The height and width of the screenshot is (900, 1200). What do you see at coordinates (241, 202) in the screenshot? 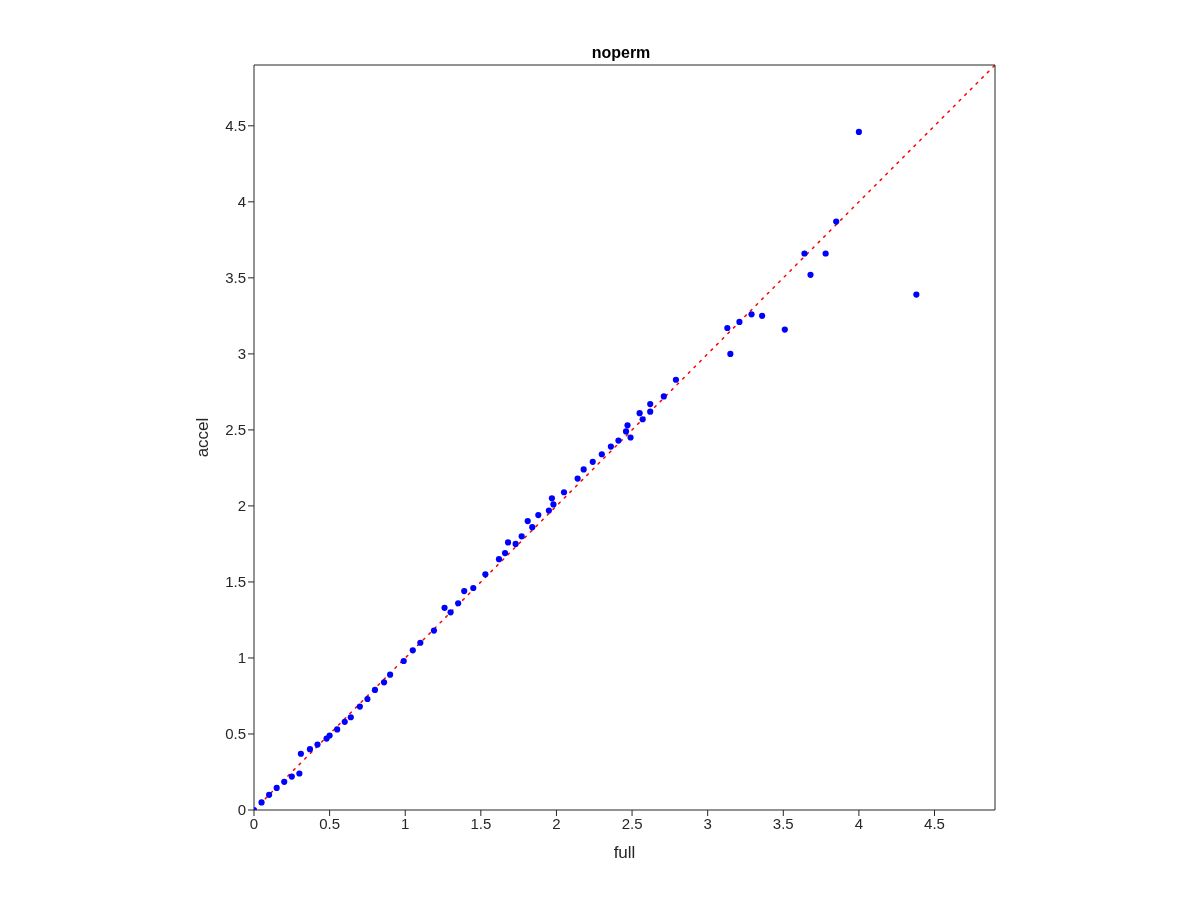
I see `y-tick-label: 4` at bounding box center [241, 202].